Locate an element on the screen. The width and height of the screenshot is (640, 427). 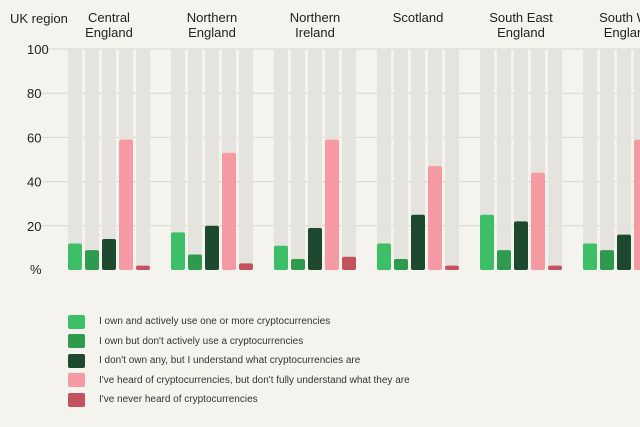
x-axis-title: UK region is located at coordinates (39, 18).